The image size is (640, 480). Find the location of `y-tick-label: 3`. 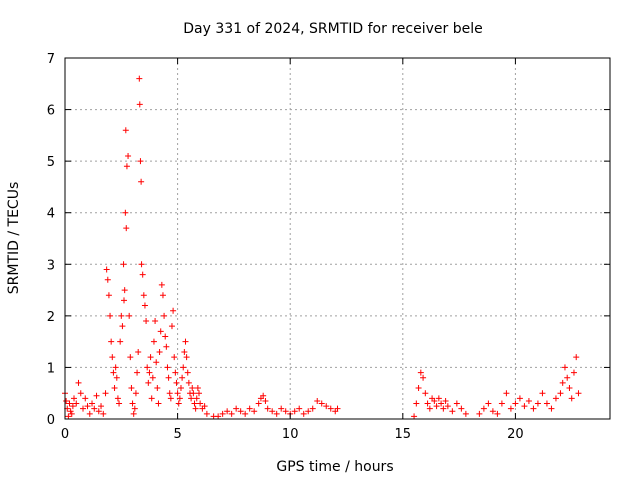

y-tick-label: 3 is located at coordinates (51, 265).